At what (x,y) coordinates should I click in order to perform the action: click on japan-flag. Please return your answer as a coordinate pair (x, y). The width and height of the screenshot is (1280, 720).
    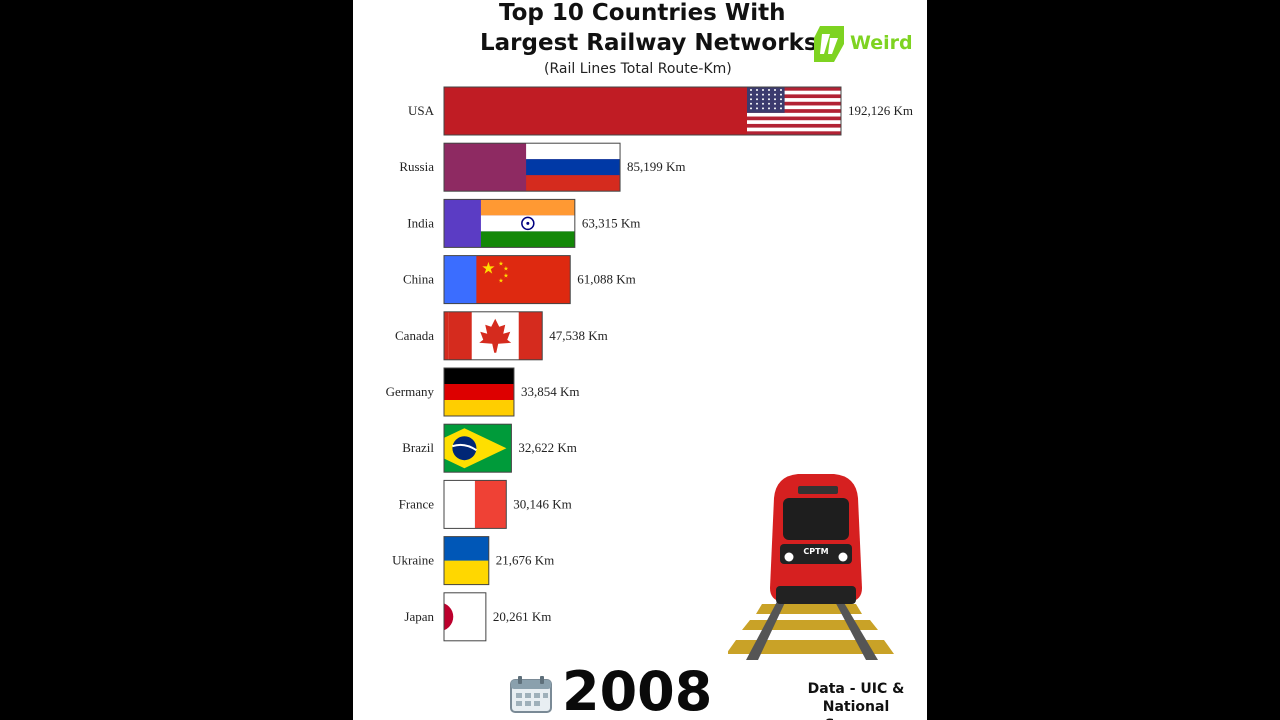
    Looking at the image, I should click on (465, 616).